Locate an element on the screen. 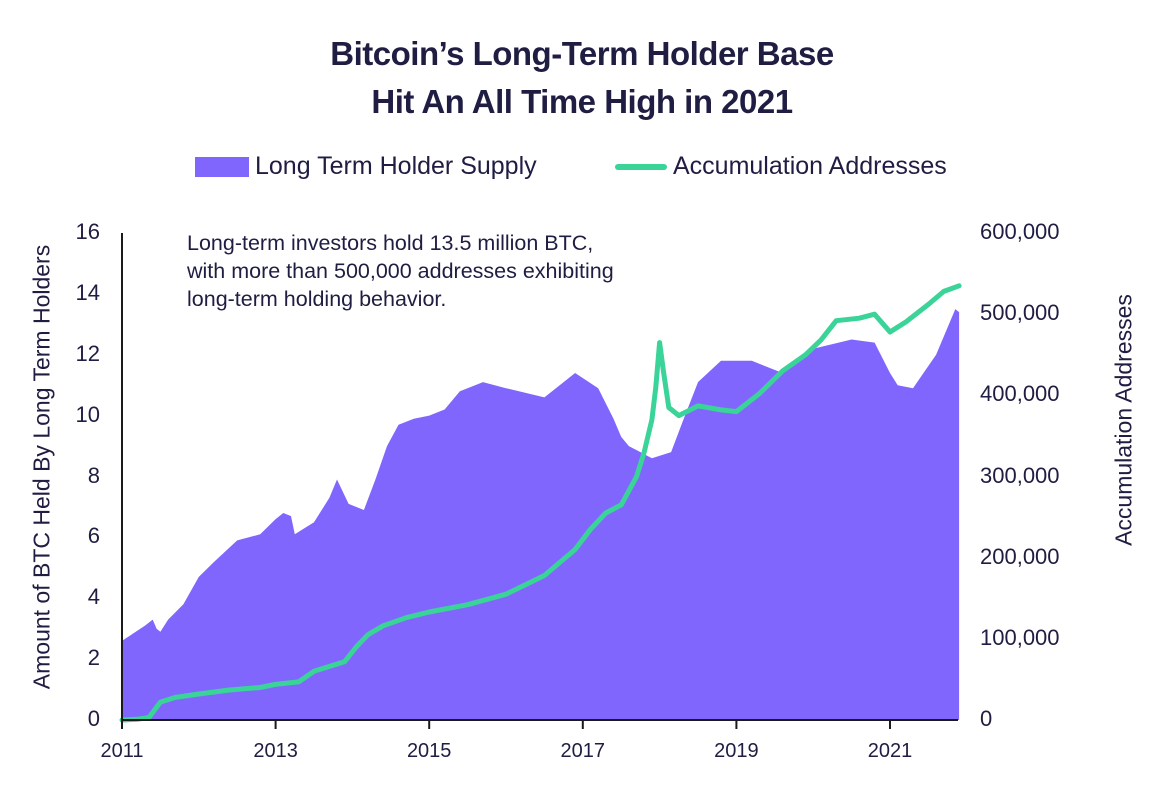 Image resolution: width=1164 pixels, height=795 pixels. y-left-tick-label: 10 is located at coordinates (87, 414).